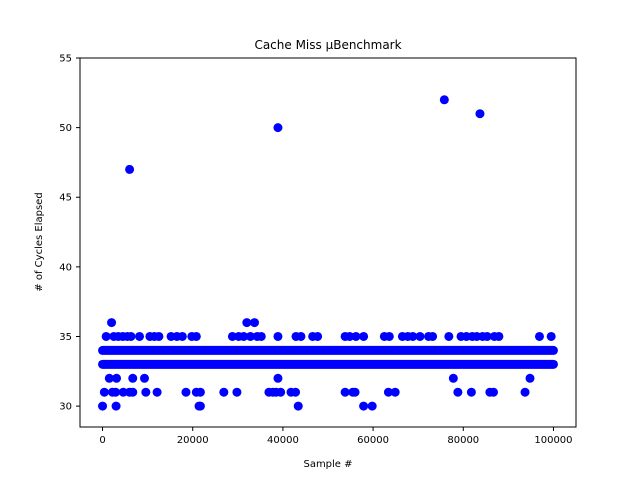  What do you see at coordinates (553, 440) in the screenshot?
I see `x-tick-label: 100000` at bounding box center [553, 440].